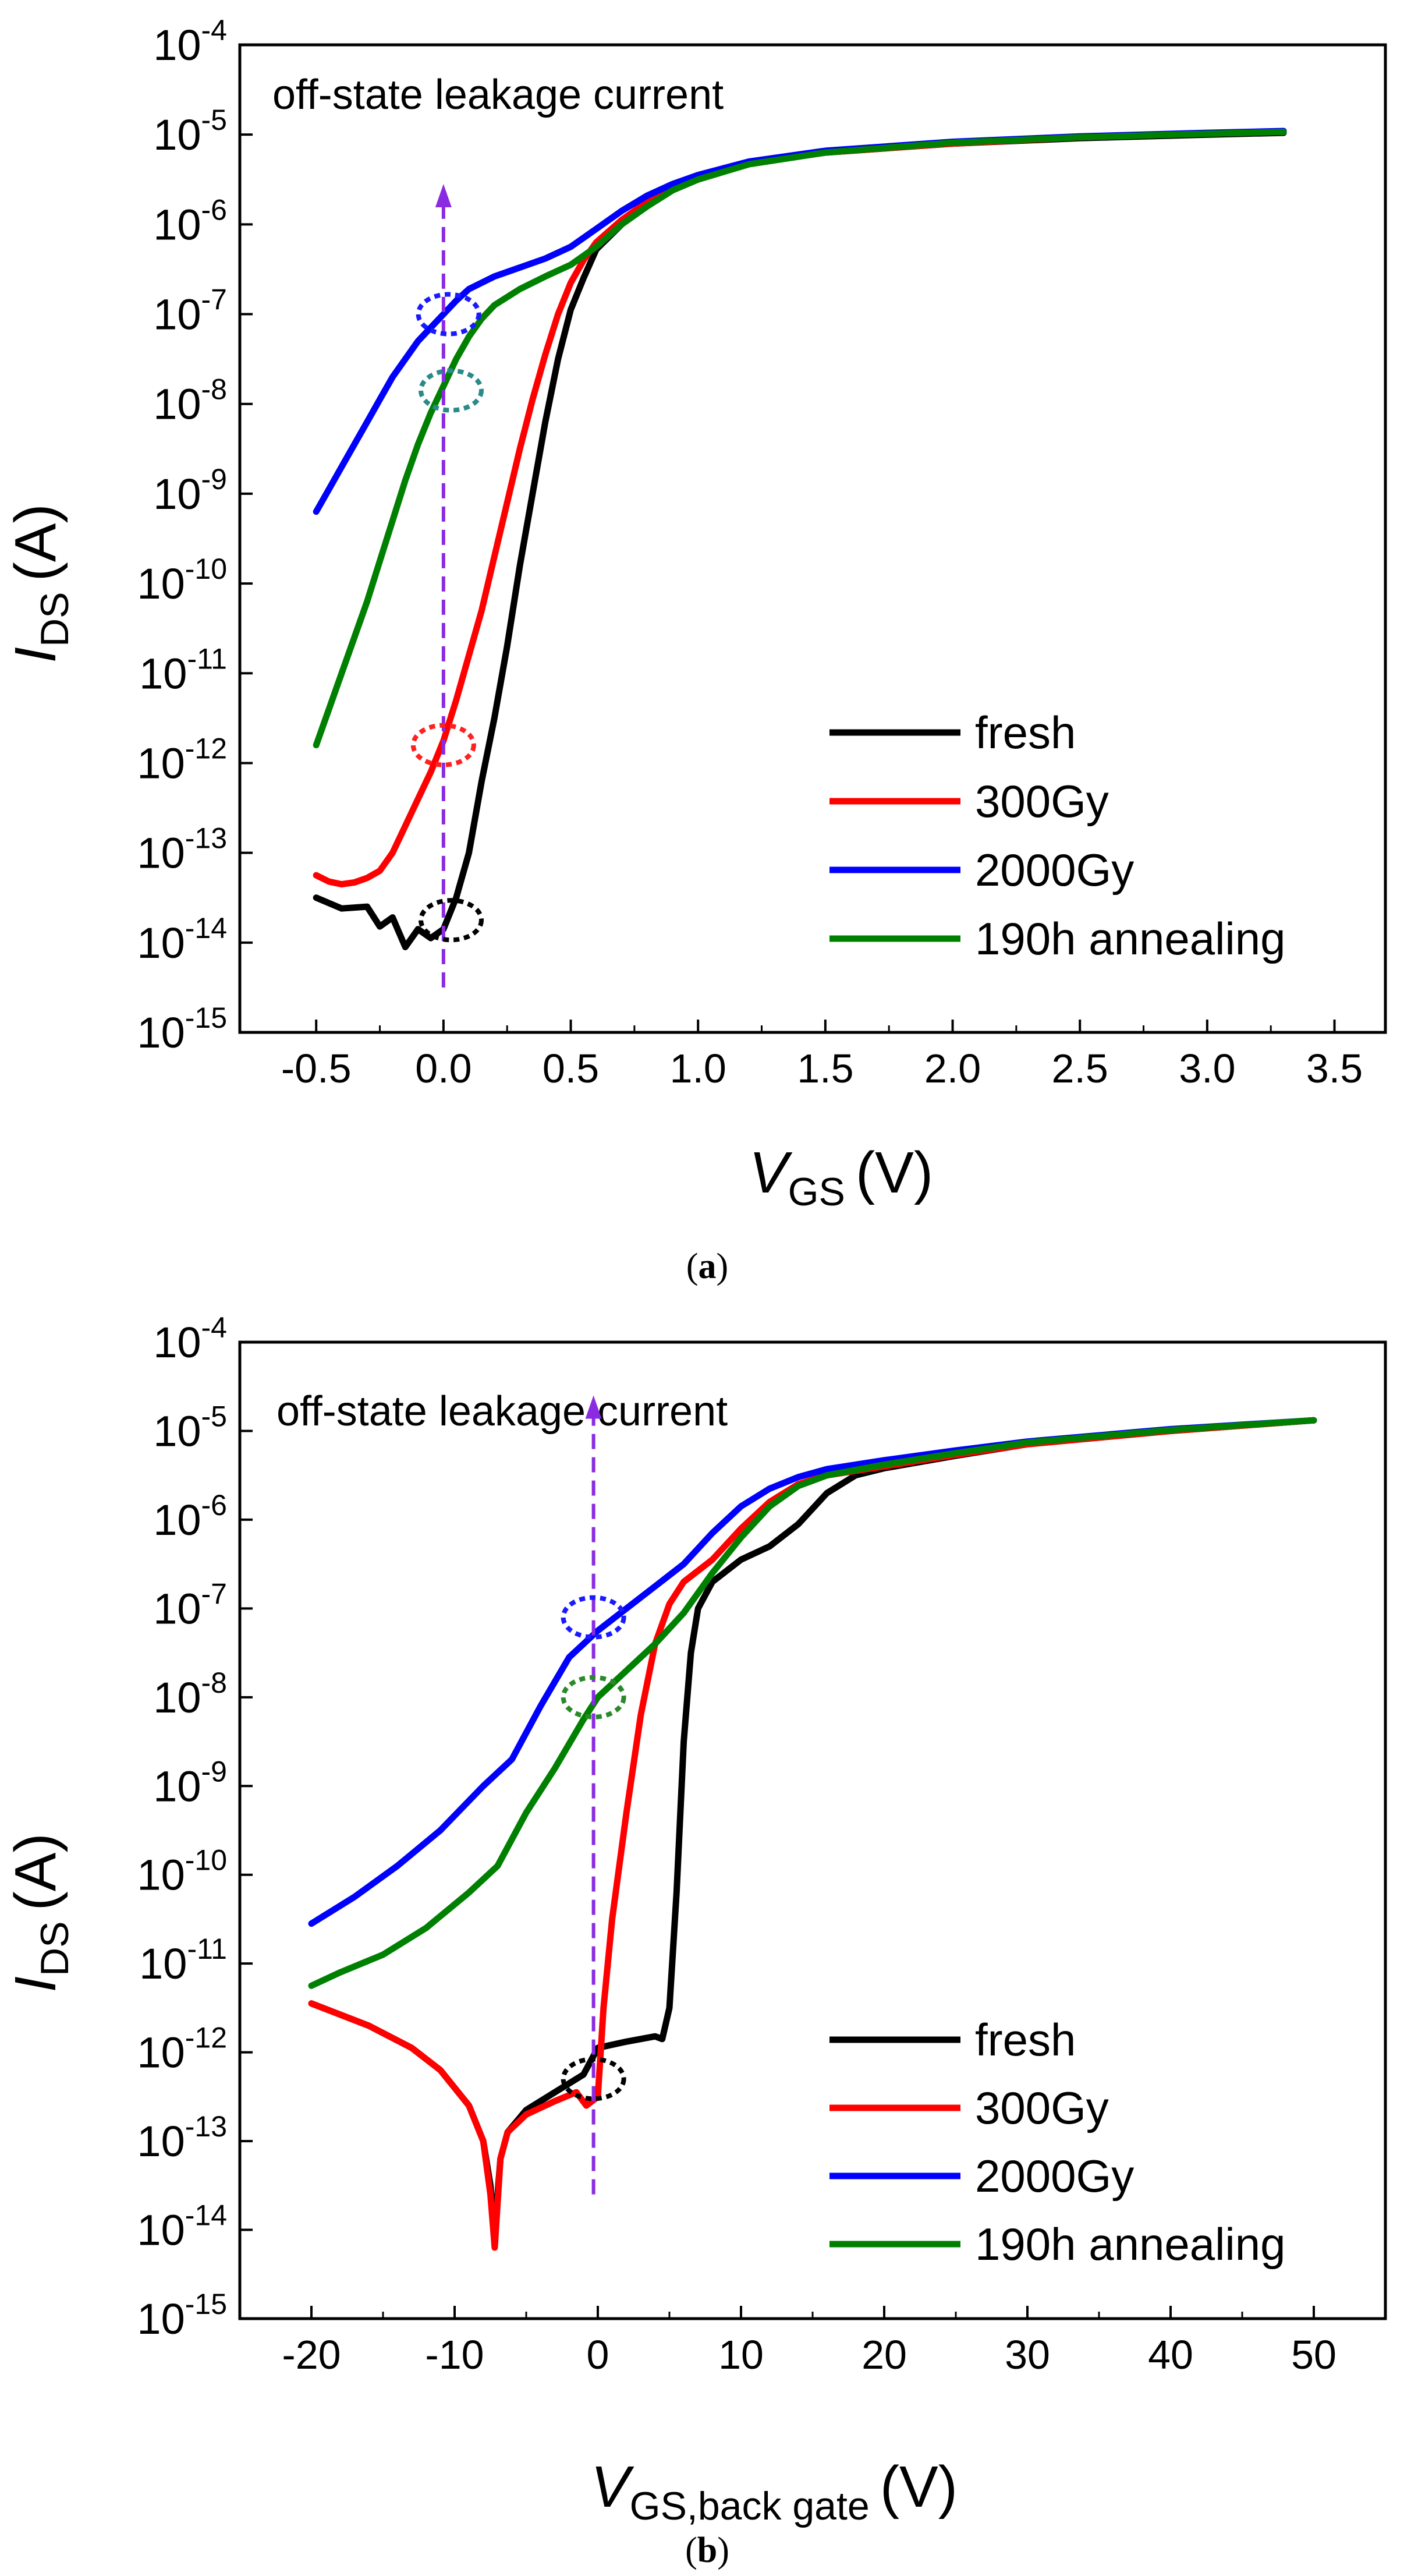 This screenshot has height=2576, width=1411. Describe the element at coordinates (741, 2354) in the screenshot. I see `x-tick-label: 10` at that location.